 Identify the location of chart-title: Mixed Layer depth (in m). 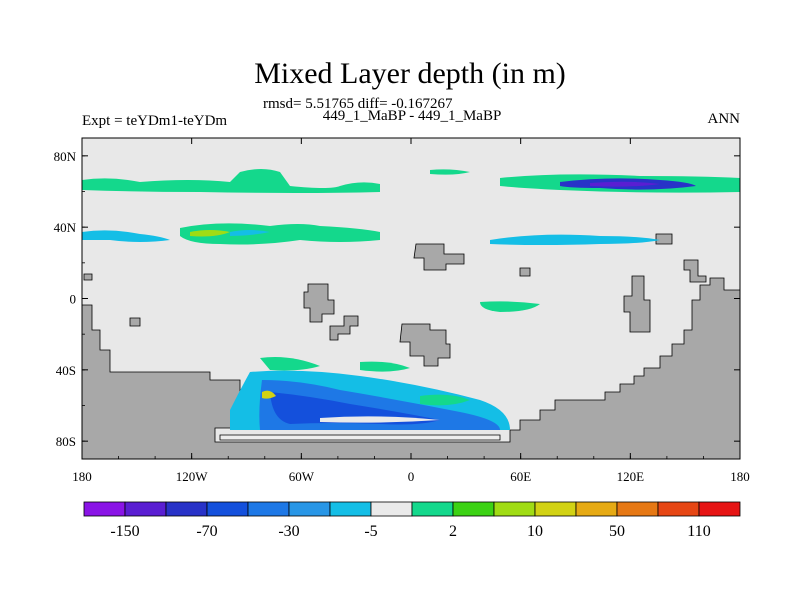
(410, 73).